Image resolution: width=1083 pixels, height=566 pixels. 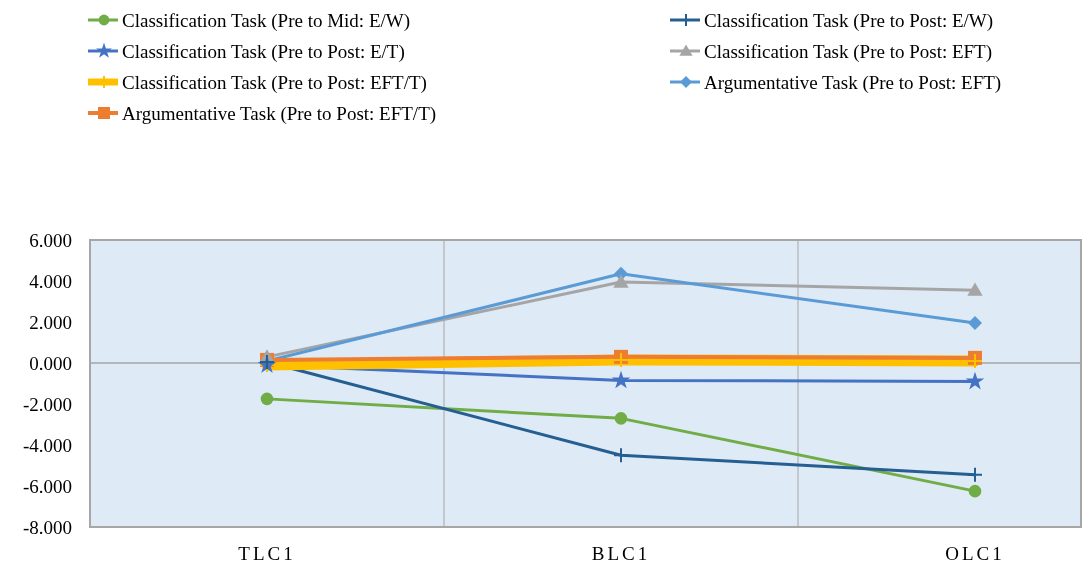 What do you see at coordinates (50, 363) in the screenshot?
I see `y-tick-label: 0.000` at bounding box center [50, 363].